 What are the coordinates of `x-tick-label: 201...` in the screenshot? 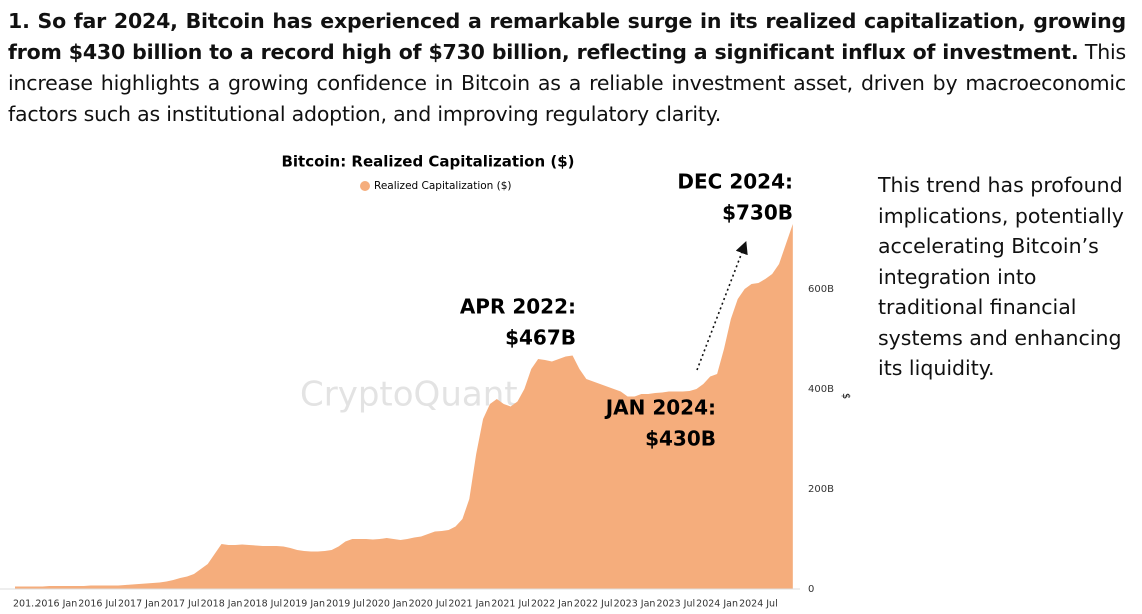 It's located at (26, 604).